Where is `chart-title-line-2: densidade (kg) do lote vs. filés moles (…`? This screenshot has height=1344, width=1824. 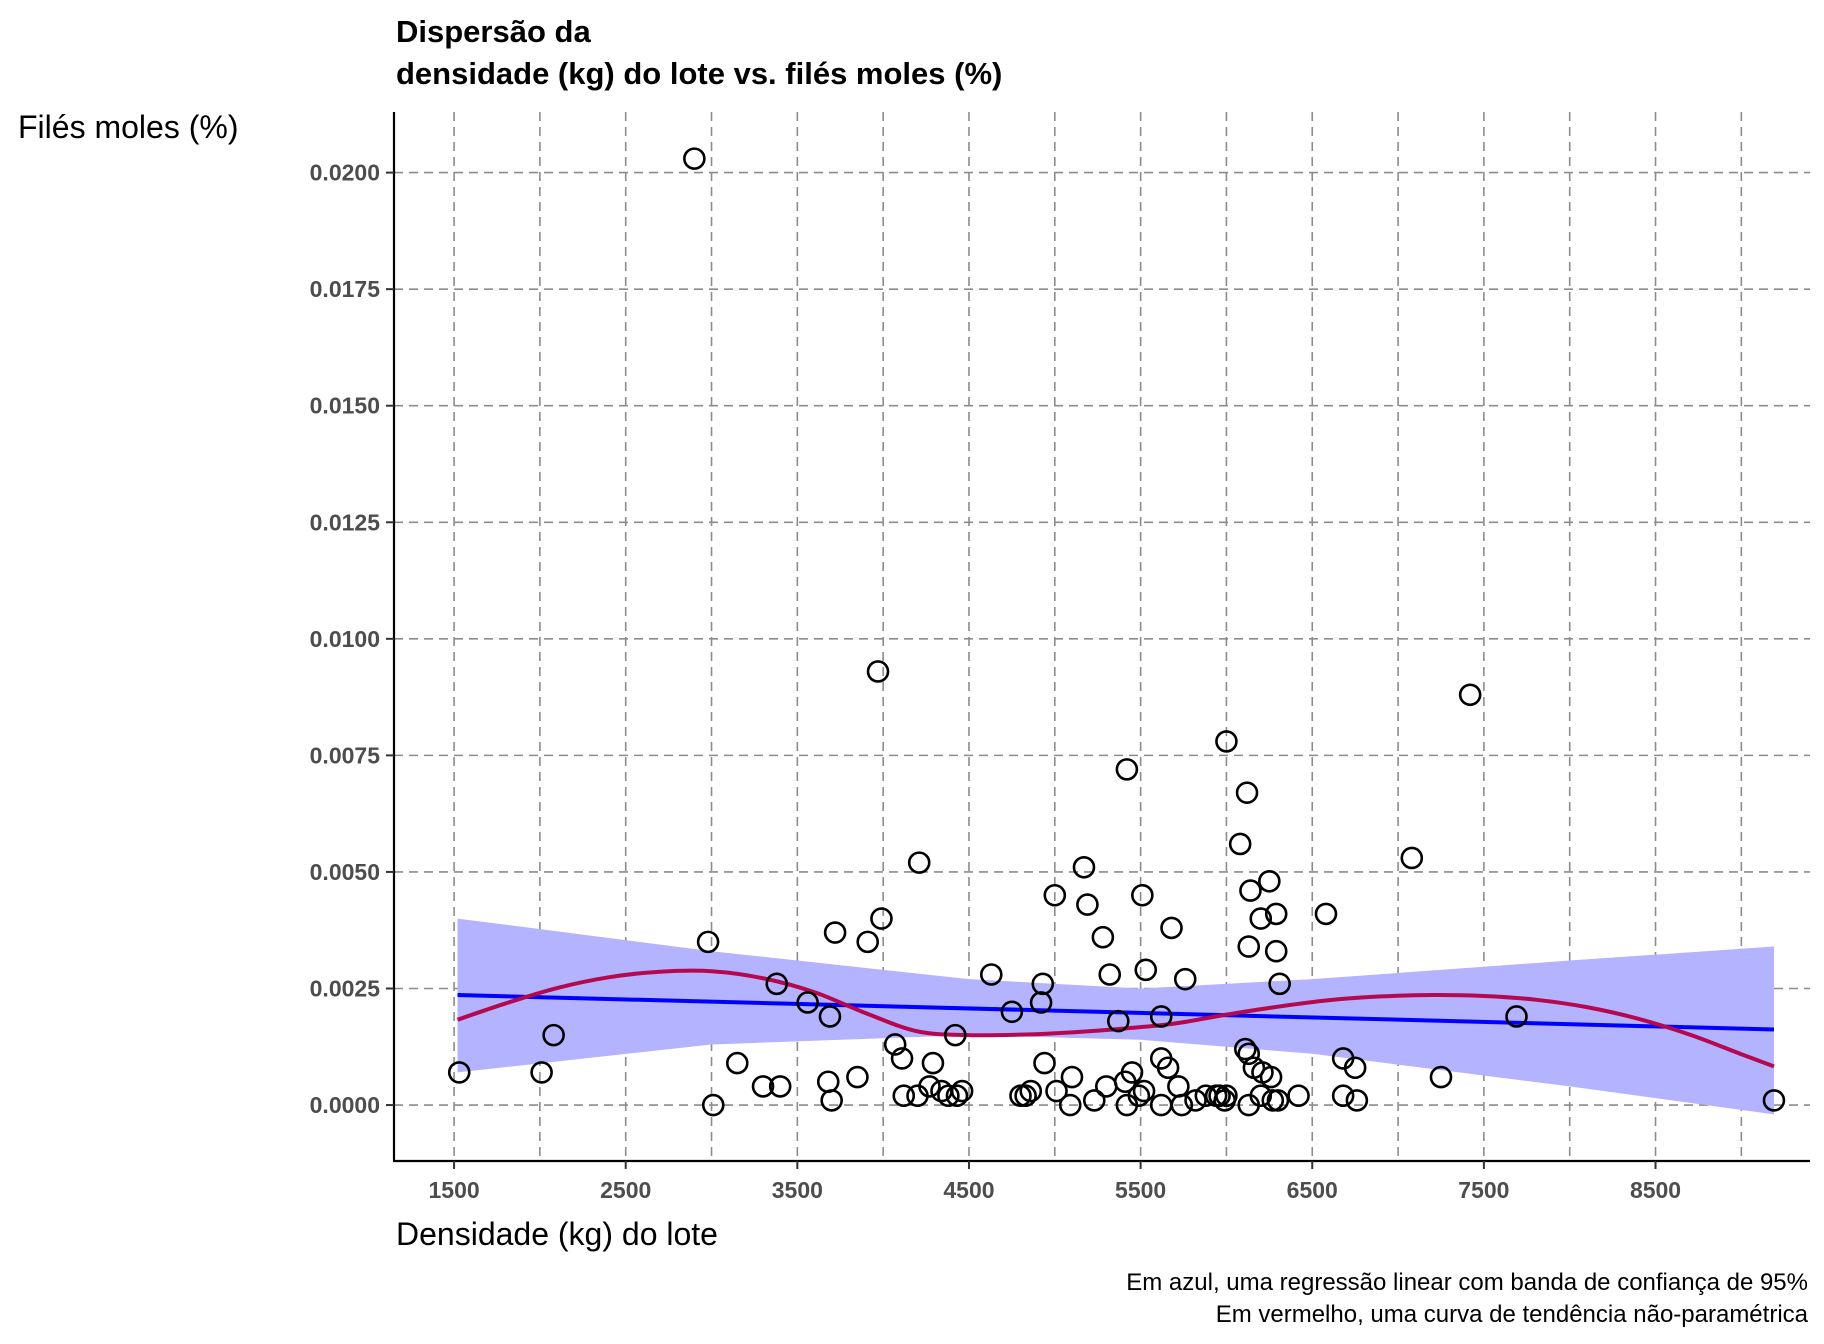 chart-title-line-2: densidade (kg) do lote vs. filés moles (… is located at coordinates (699, 73).